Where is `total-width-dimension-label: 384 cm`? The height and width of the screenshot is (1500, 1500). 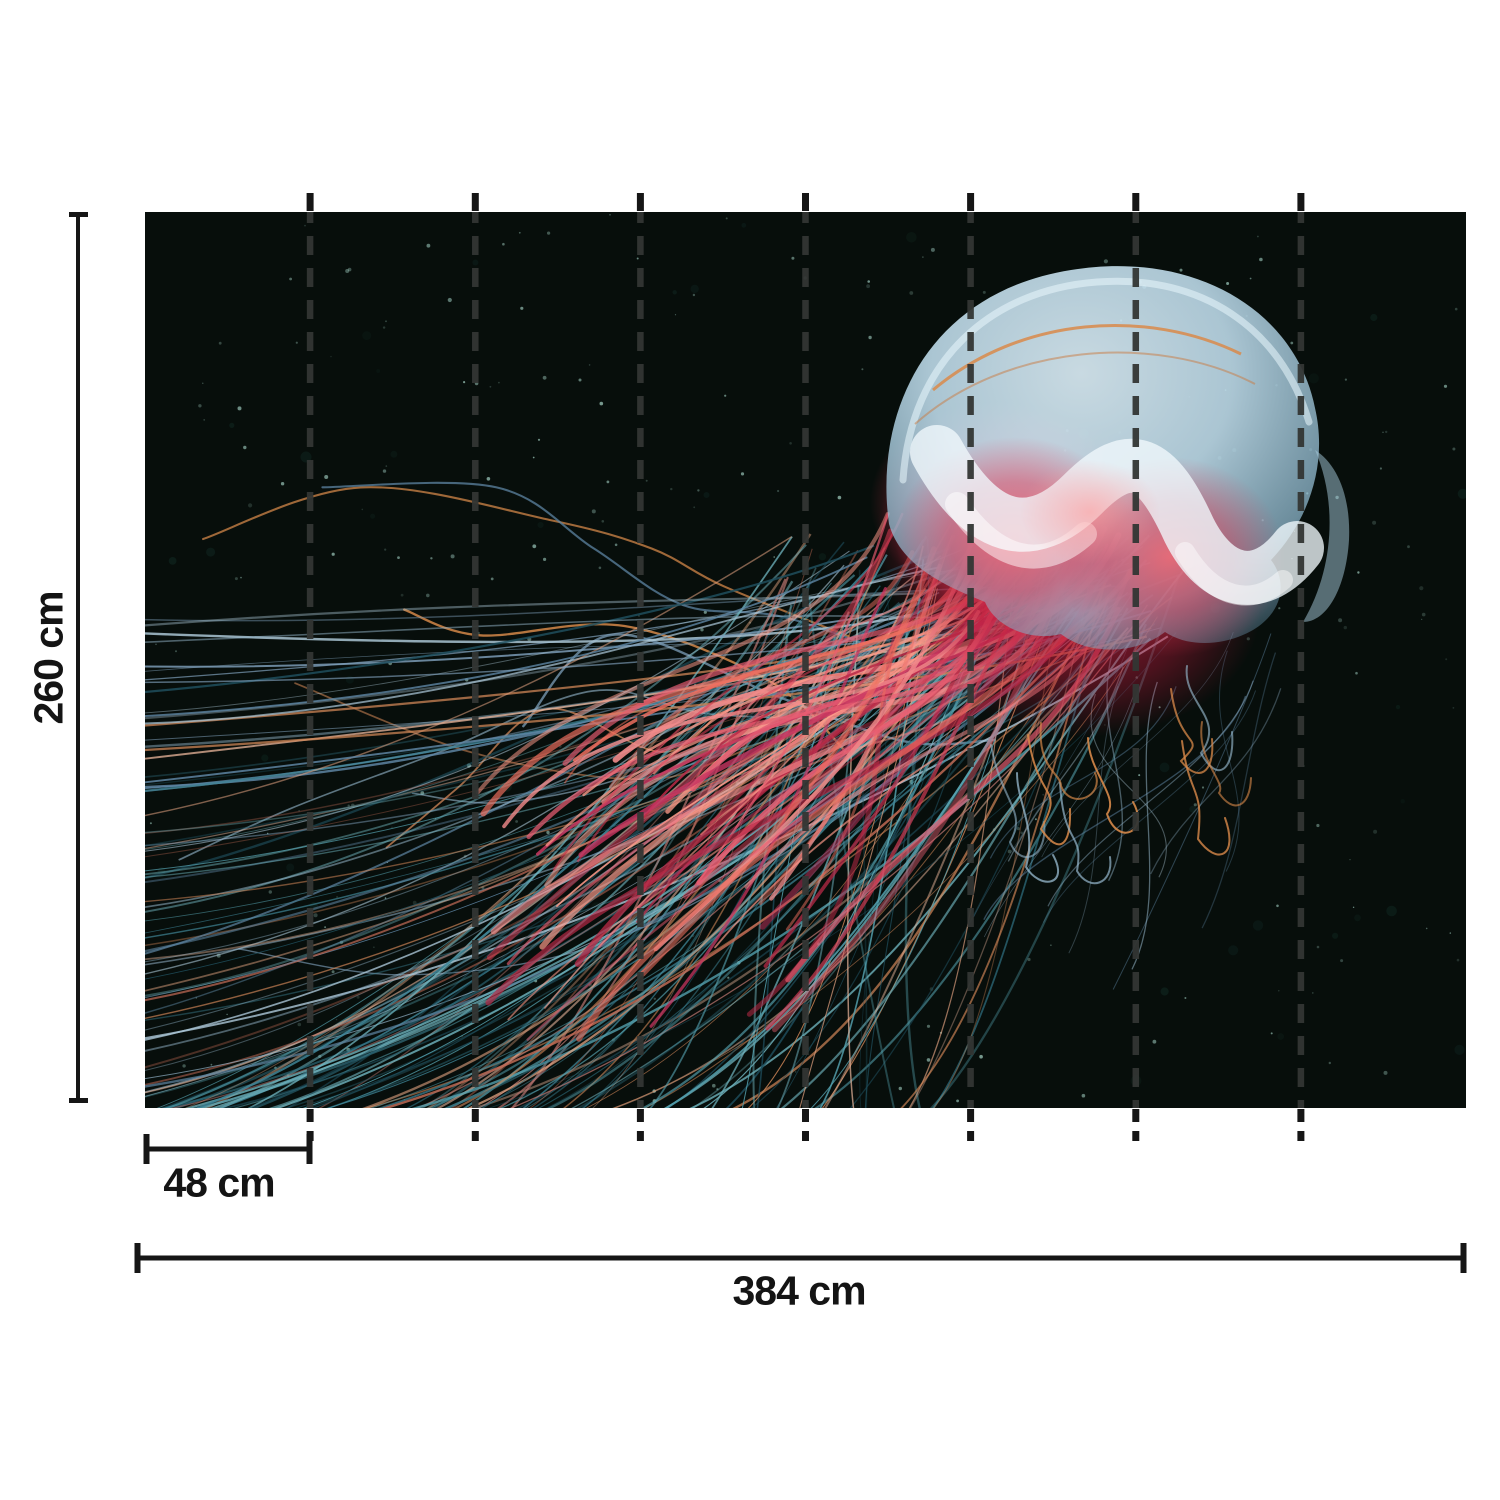
total-width-dimension-label: 384 cm is located at coordinates (799, 1290).